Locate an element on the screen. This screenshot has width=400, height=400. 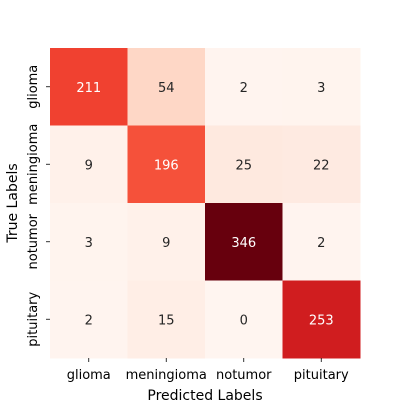
cell-value-label-2-2: 346 is located at coordinates (243, 243).